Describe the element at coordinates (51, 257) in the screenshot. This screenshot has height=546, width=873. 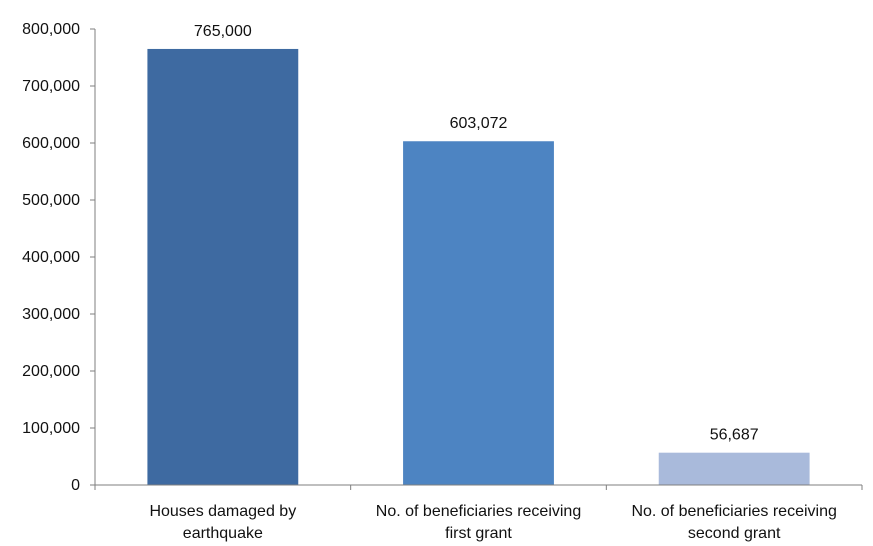
I see `y-tick-label: 400,000` at that location.